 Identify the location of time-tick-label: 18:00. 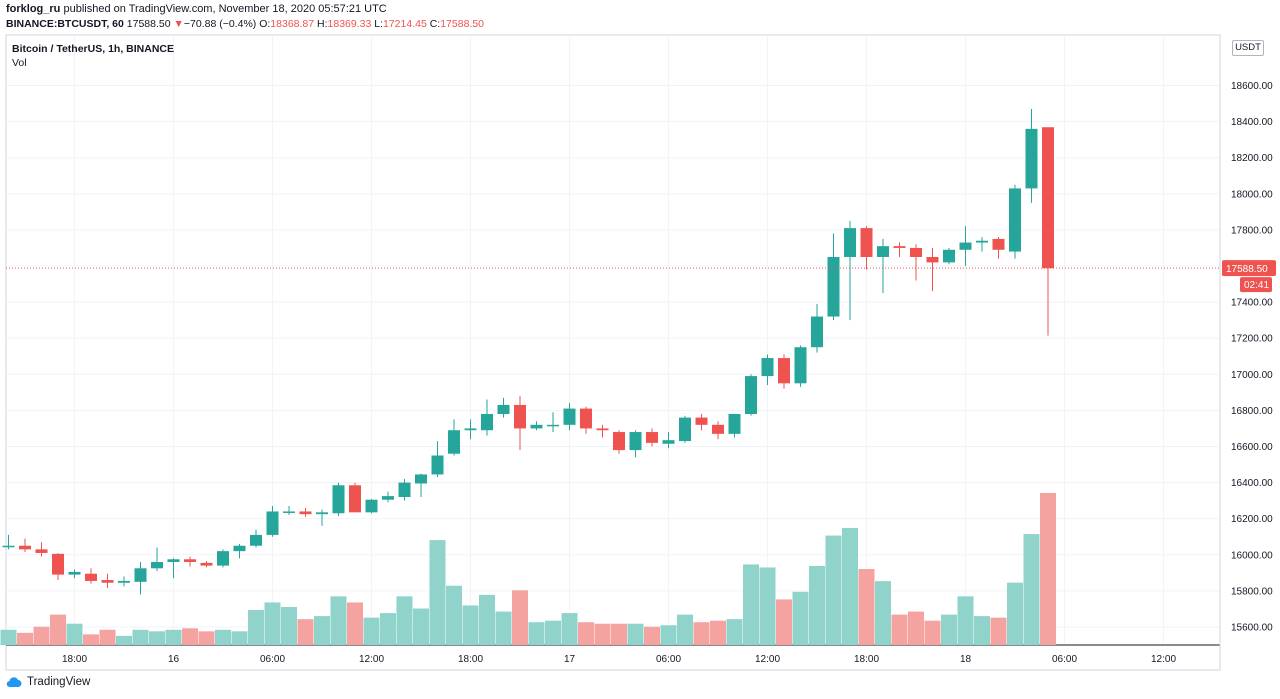
(470, 659).